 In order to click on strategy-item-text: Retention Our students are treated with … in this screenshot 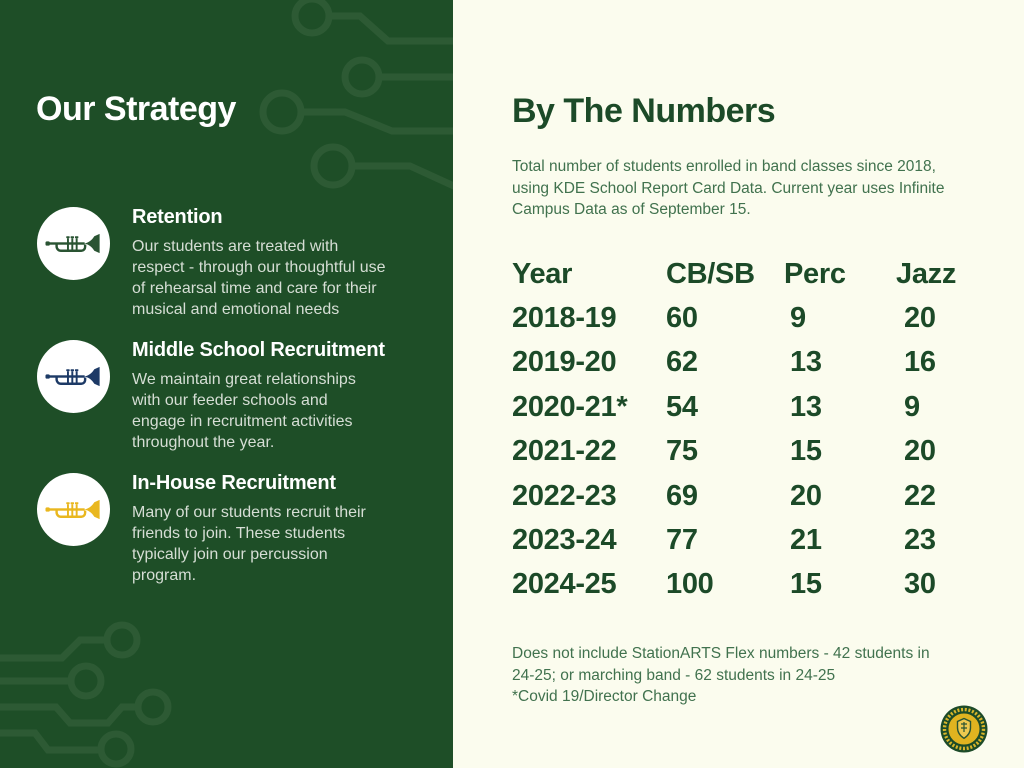, I will do `click(282, 262)`.